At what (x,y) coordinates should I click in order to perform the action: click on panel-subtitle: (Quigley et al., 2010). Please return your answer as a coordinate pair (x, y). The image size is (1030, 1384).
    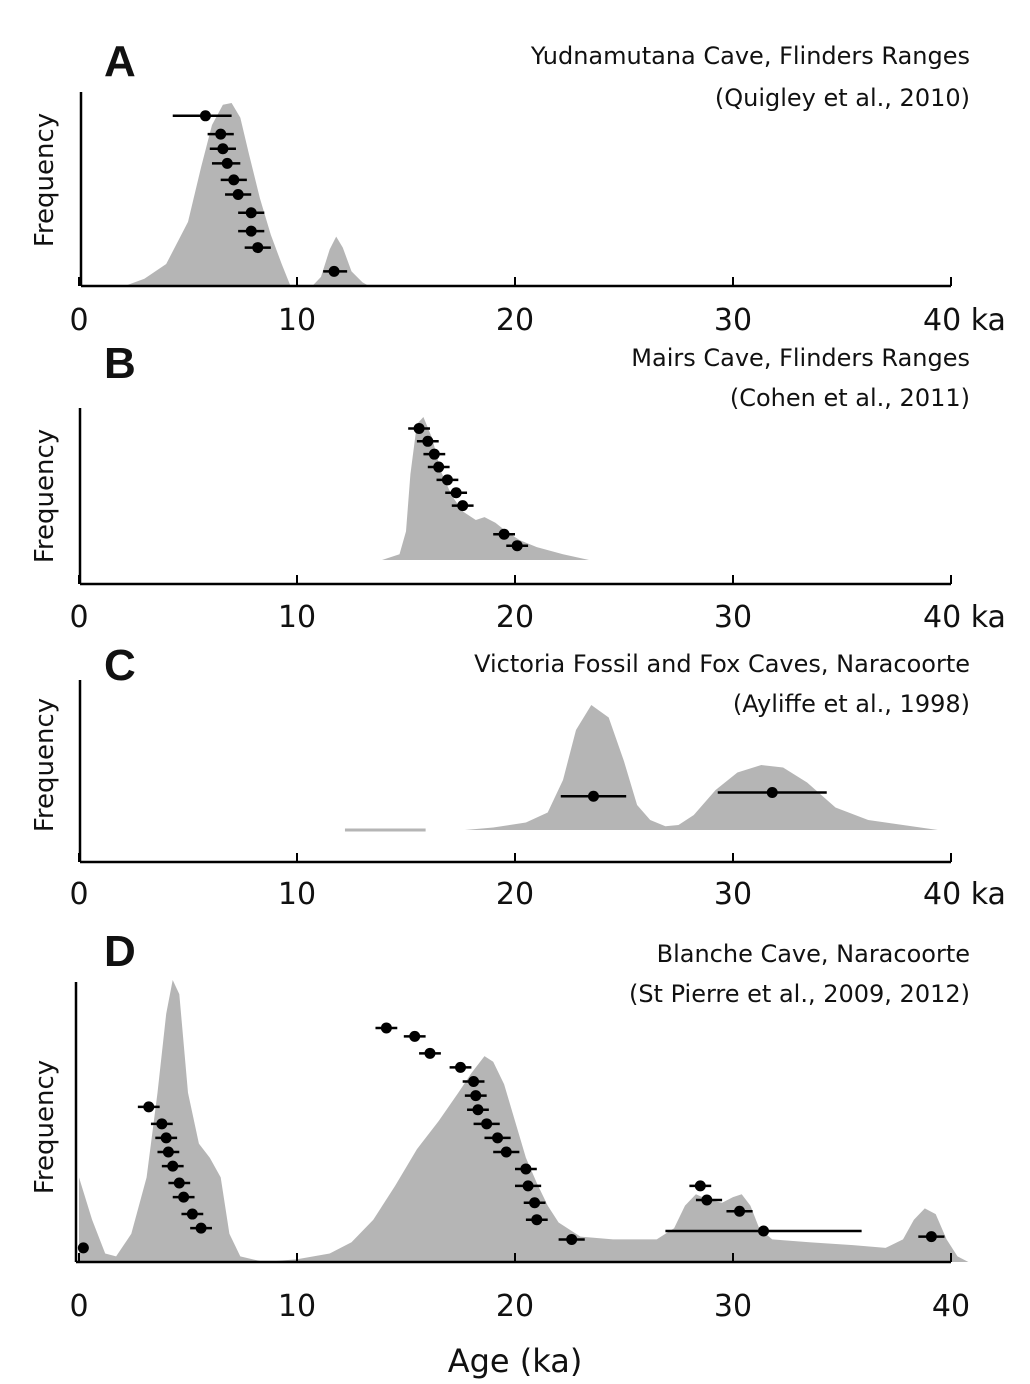
    Looking at the image, I should click on (842, 98).